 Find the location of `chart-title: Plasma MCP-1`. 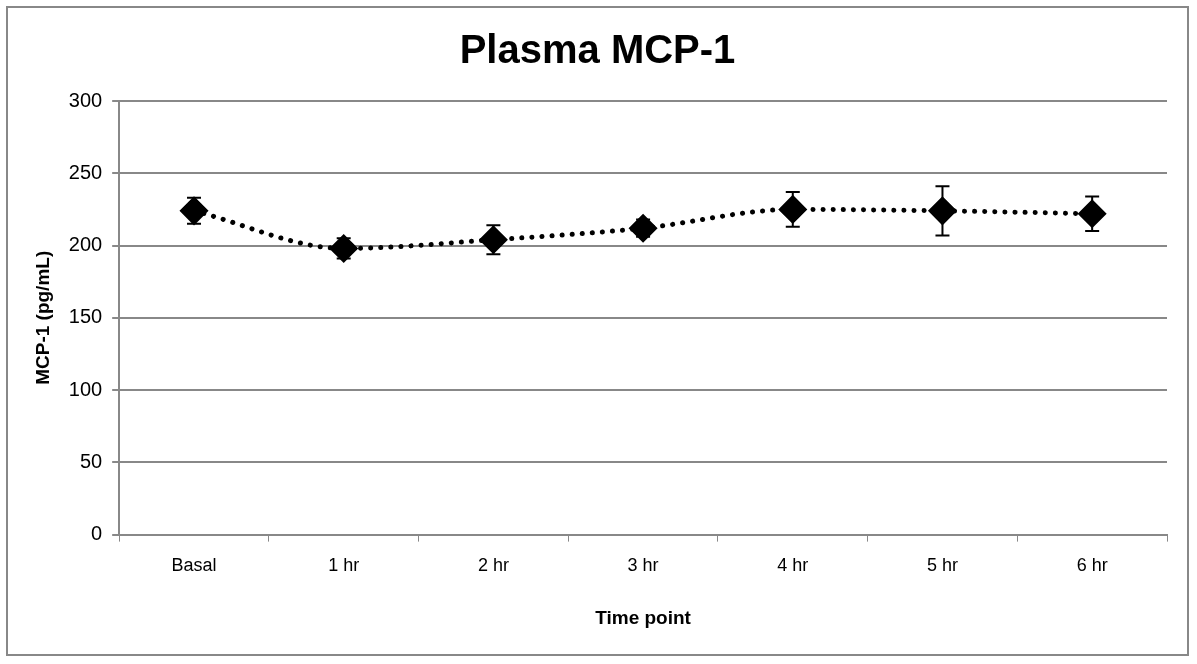

chart-title: Plasma MCP-1 is located at coordinates (597, 49).